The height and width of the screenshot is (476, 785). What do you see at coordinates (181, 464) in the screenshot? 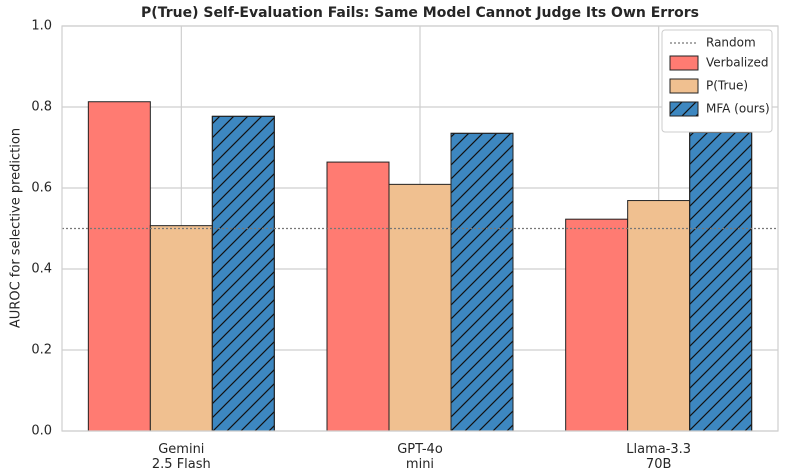
I see `x-tick-label-line: 2.5 Flash` at bounding box center [181, 464].